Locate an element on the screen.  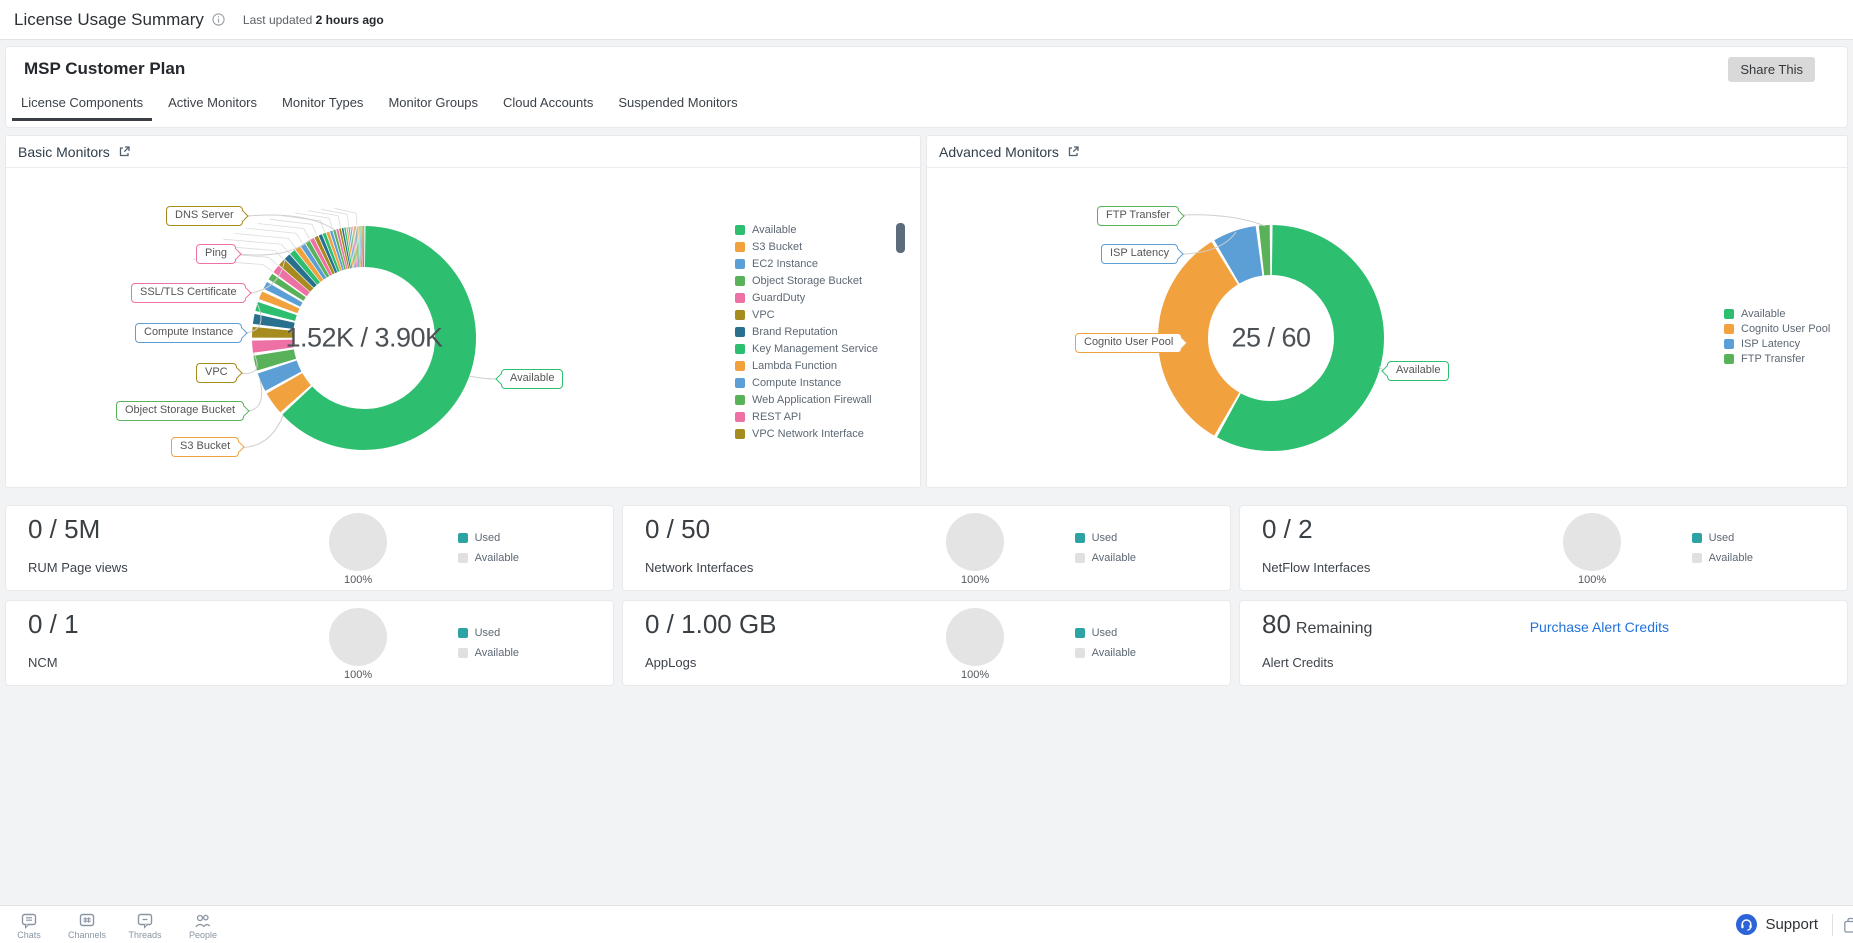
legend-item-s3-bucket: S3 Bucket is located at coordinates (806, 246).